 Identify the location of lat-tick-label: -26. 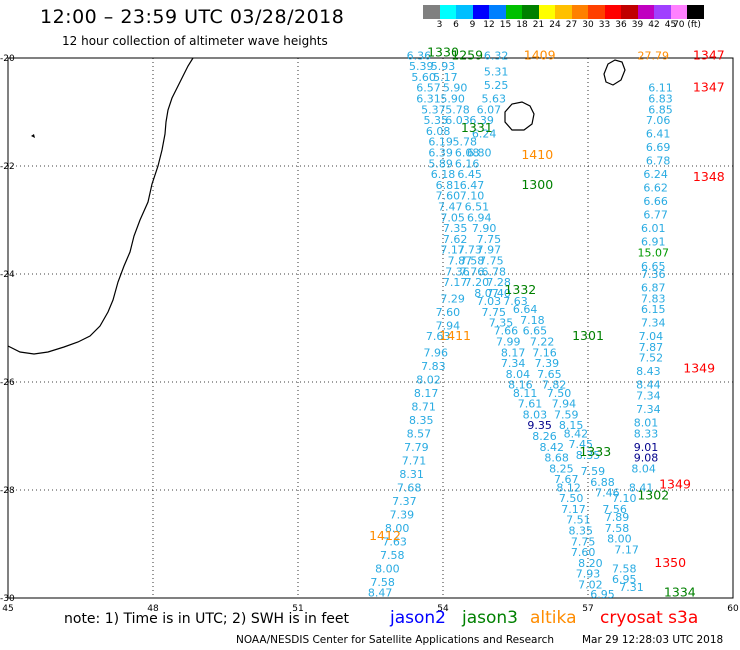
(7, 383).